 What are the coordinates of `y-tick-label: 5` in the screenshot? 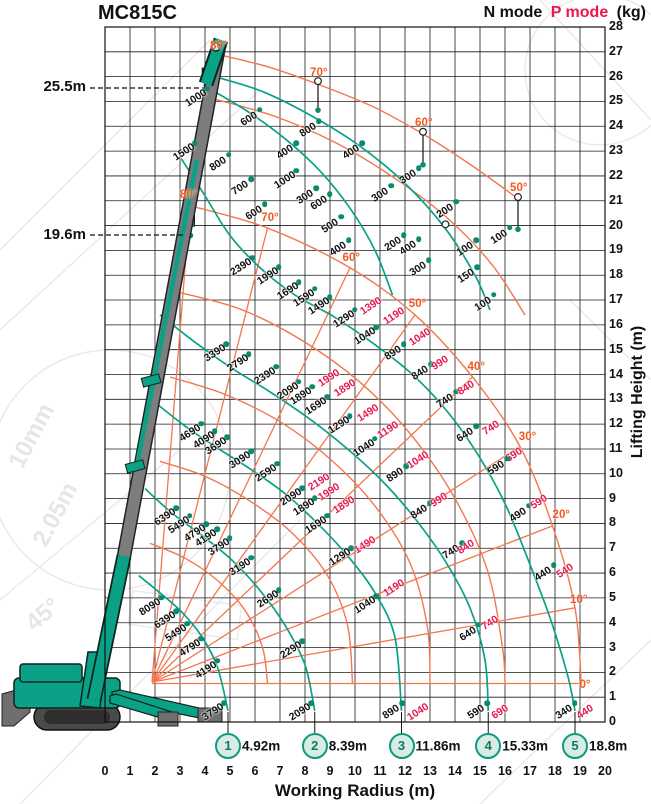 It's located at (612, 596).